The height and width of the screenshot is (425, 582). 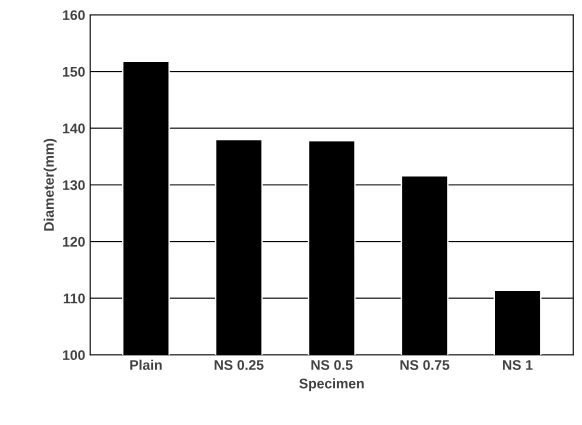 I want to click on y-tick-label: 150, so click(x=74, y=71).